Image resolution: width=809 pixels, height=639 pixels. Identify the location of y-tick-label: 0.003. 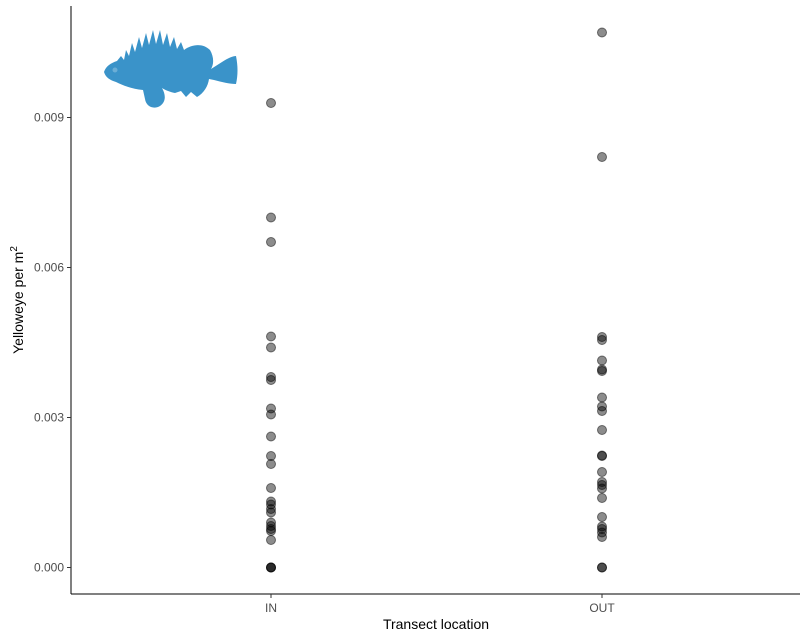
(49, 418).